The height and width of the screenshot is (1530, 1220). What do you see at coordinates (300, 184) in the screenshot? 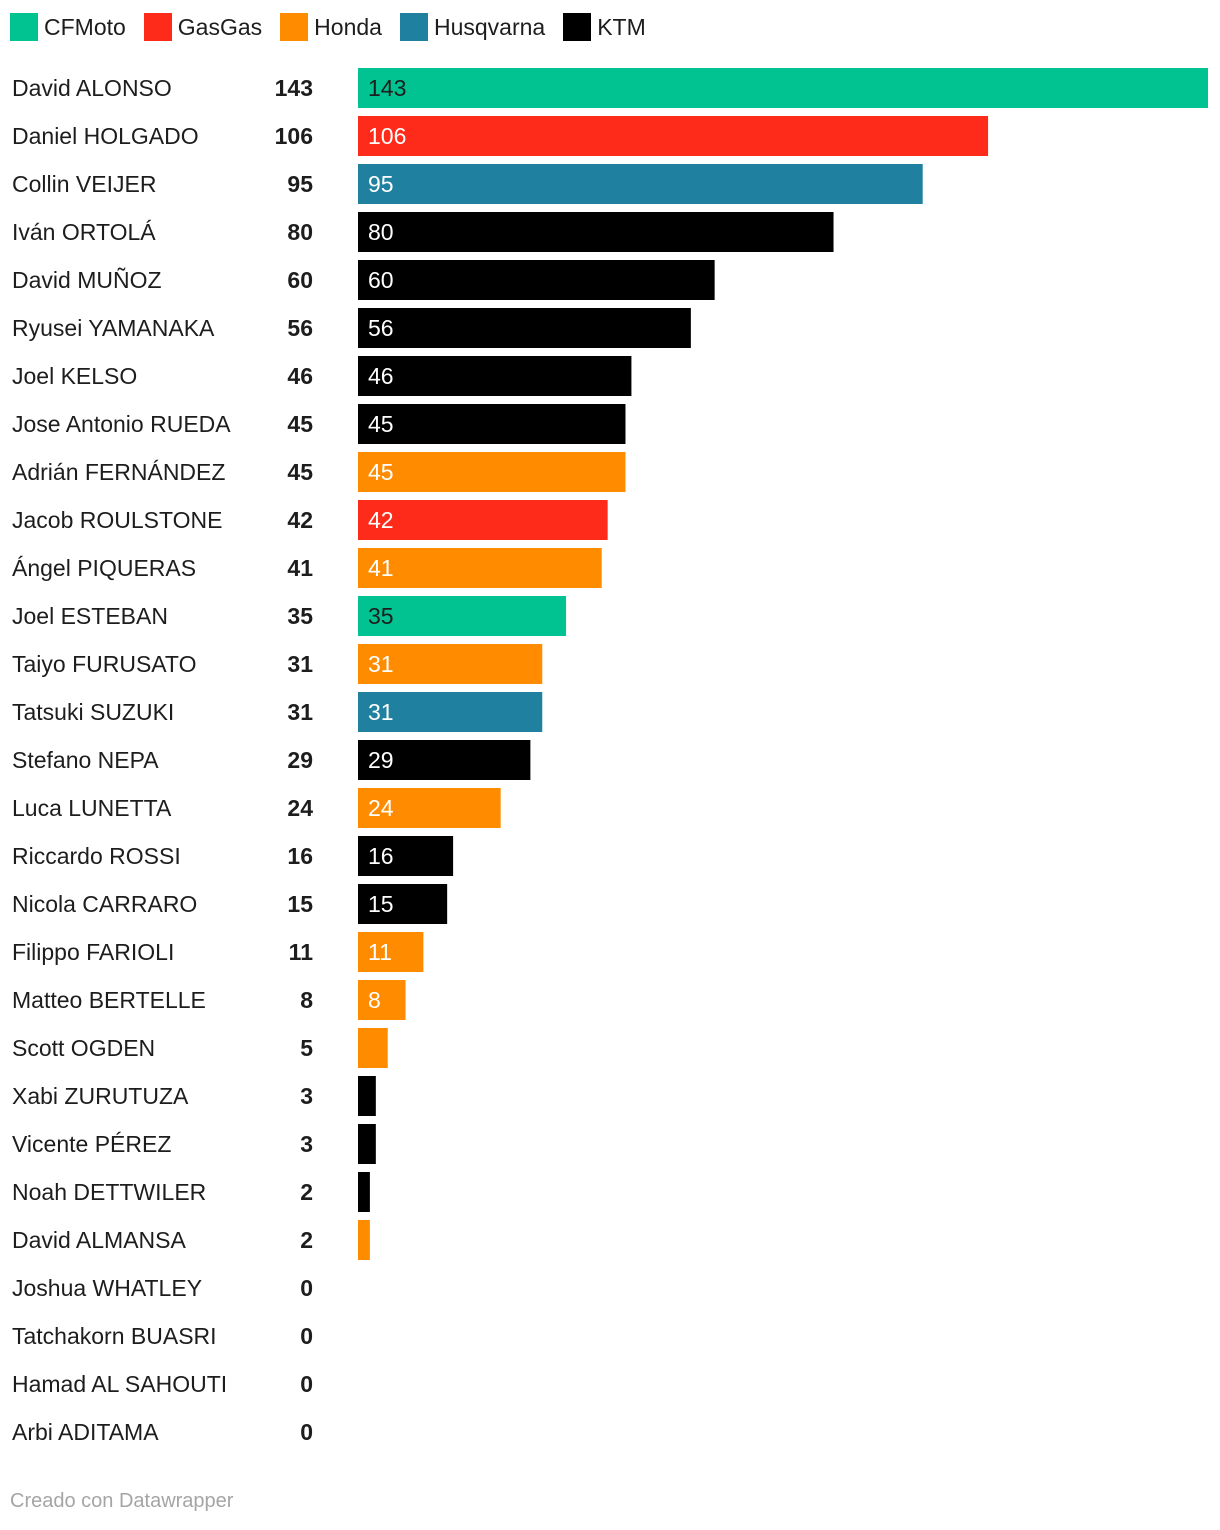
I see `rider-points: 95` at bounding box center [300, 184].